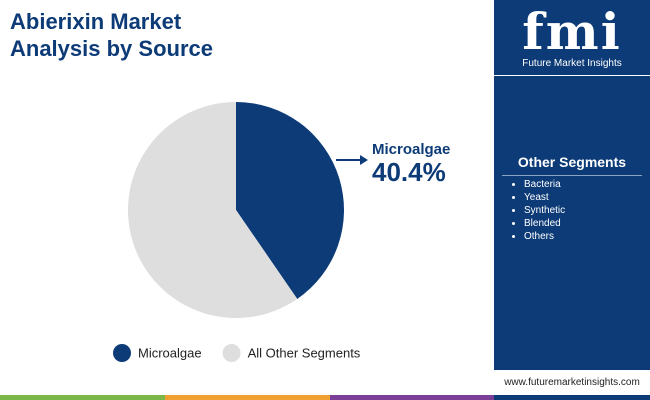 The width and height of the screenshot is (650, 400). Describe the element at coordinates (572, 31) in the screenshot. I see `logo: fmi` at that location.